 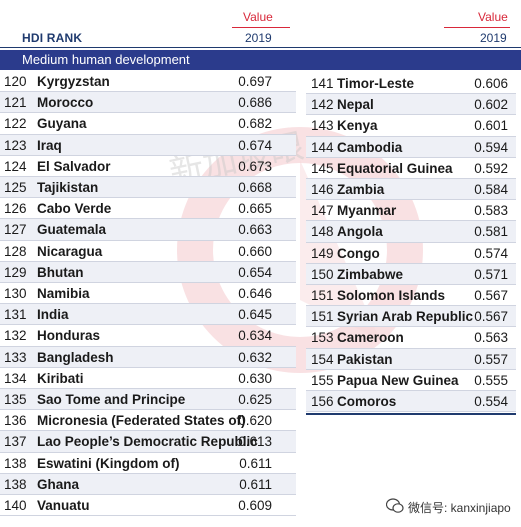 What do you see at coordinates (148, 187) in the screenshot?
I see `table-row: 125 Tajikistan 0.668` at bounding box center [148, 187].